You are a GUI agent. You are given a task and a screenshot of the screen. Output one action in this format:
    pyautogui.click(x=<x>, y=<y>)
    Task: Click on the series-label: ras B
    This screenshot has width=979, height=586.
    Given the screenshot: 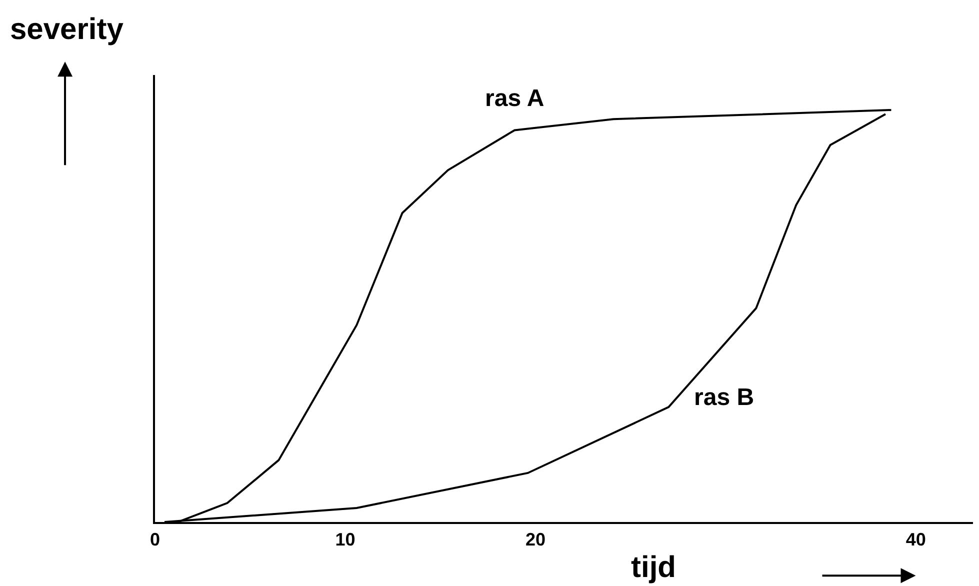 What is the action you would take?
    pyautogui.click(x=724, y=397)
    